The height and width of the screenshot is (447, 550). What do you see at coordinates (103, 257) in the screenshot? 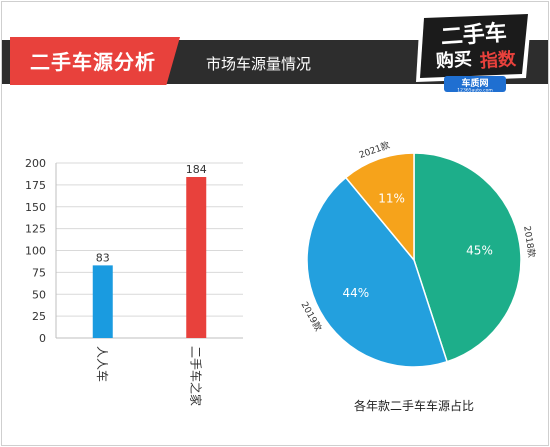
I see `bar-value-label: 83` at bounding box center [103, 257].